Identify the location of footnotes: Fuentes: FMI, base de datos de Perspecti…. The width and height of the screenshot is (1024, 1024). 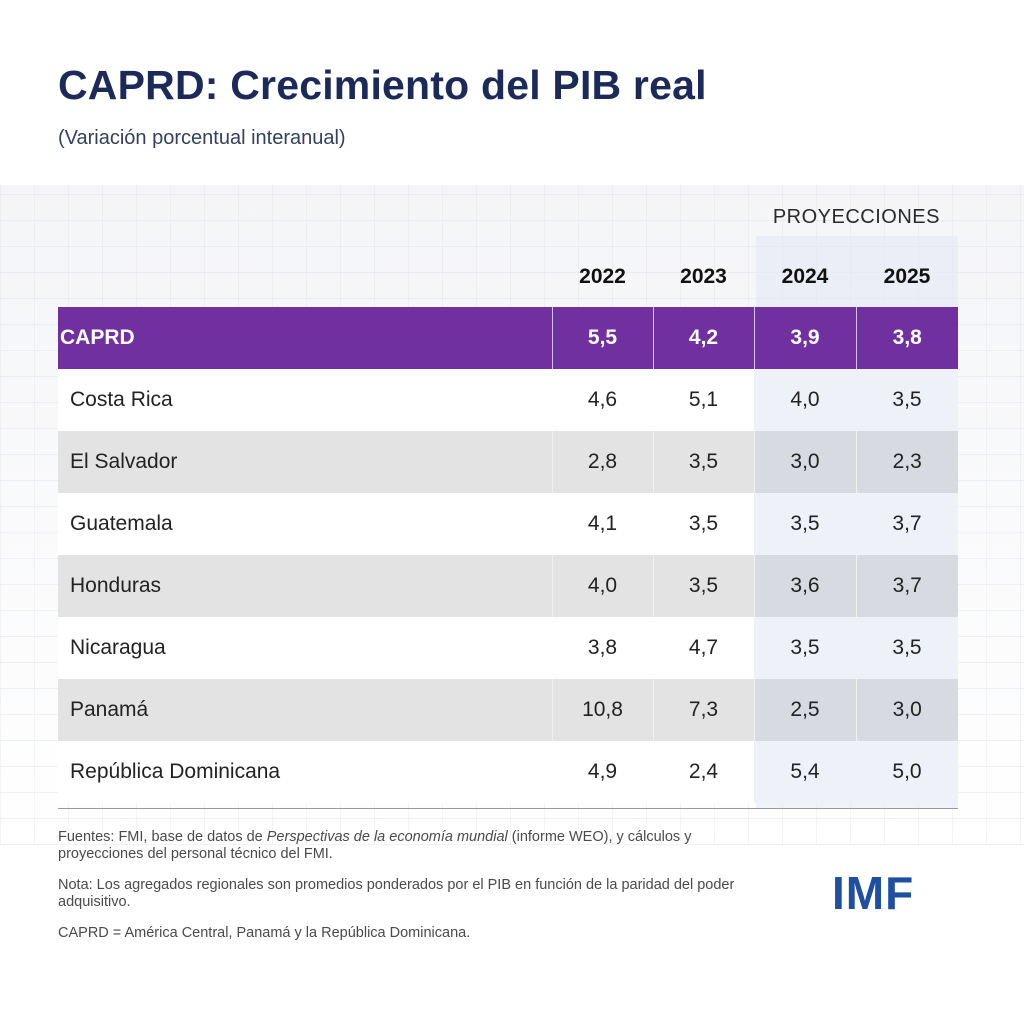
(408, 892).